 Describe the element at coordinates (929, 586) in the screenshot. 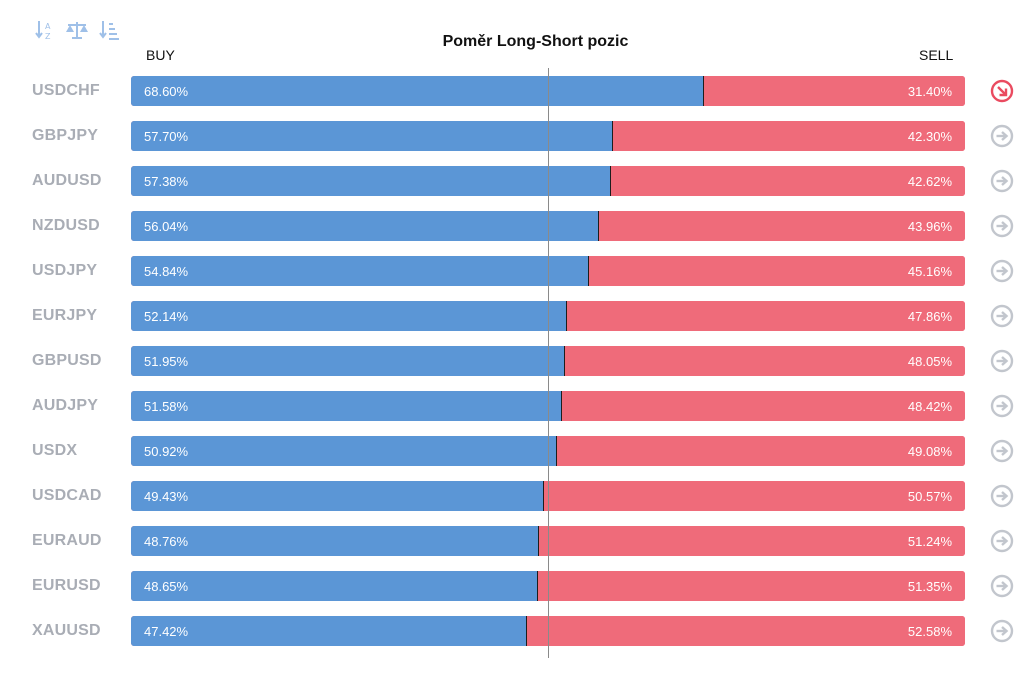

I see `sell-percent: 51.35%` at that location.